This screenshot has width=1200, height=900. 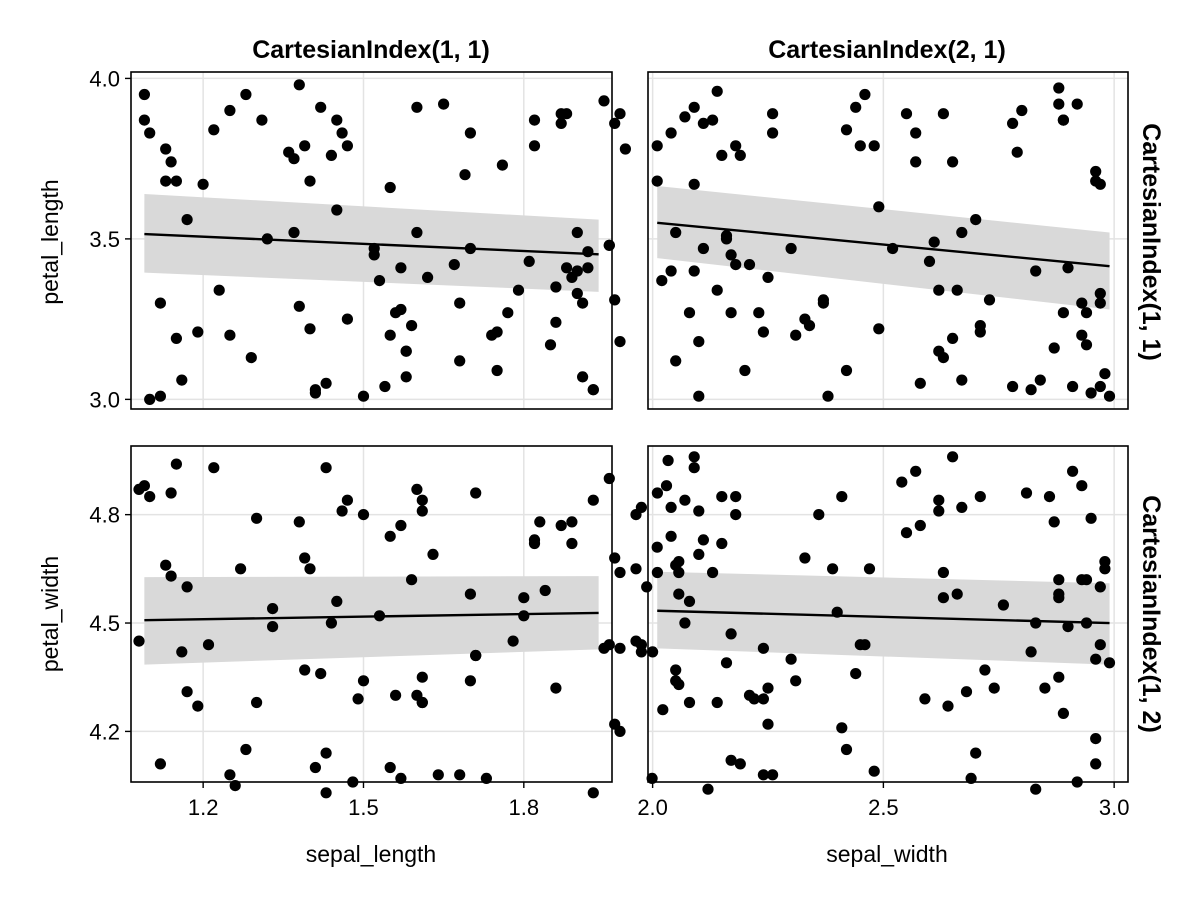 What do you see at coordinates (1151, 242) in the screenshot?
I see `row-title-1: CartesianIndex(1, 1)` at bounding box center [1151, 242].